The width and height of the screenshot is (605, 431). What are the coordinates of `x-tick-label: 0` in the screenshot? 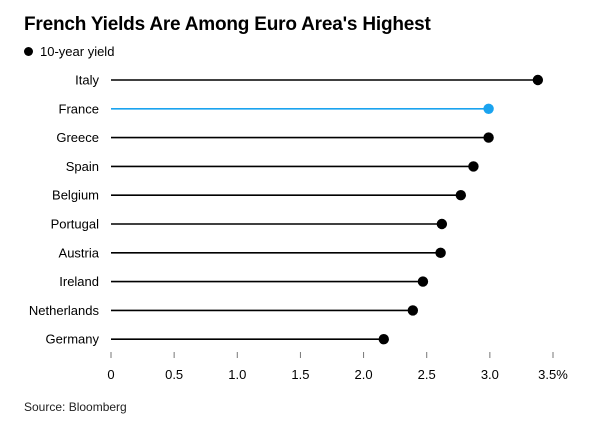 It's located at (110, 374).